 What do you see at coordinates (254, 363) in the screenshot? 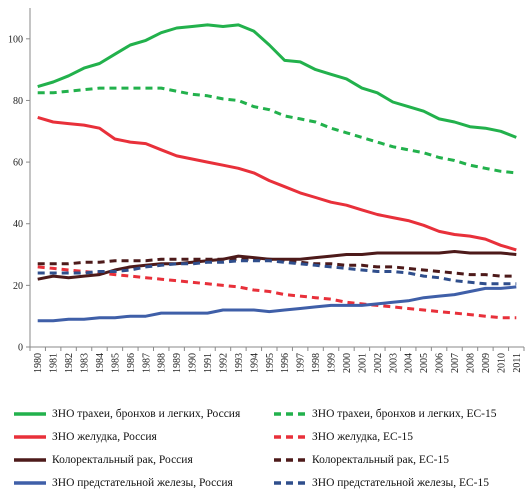
I see `x-tick-label: 1994` at bounding box center [254, 363].